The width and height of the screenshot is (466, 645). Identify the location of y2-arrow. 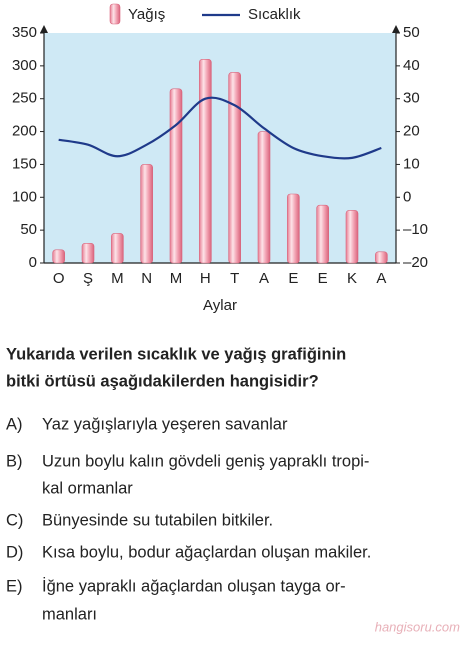
(396, 29).